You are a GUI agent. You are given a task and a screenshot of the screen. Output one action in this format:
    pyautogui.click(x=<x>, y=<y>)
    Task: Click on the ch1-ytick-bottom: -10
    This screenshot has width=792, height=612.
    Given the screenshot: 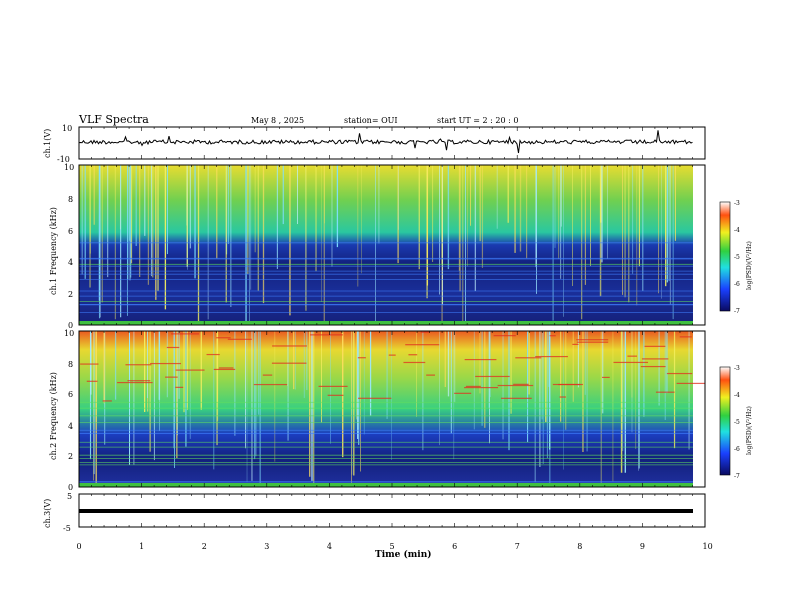 What is the action you would take?
    pyautogui.click(x=63, y=159)
    